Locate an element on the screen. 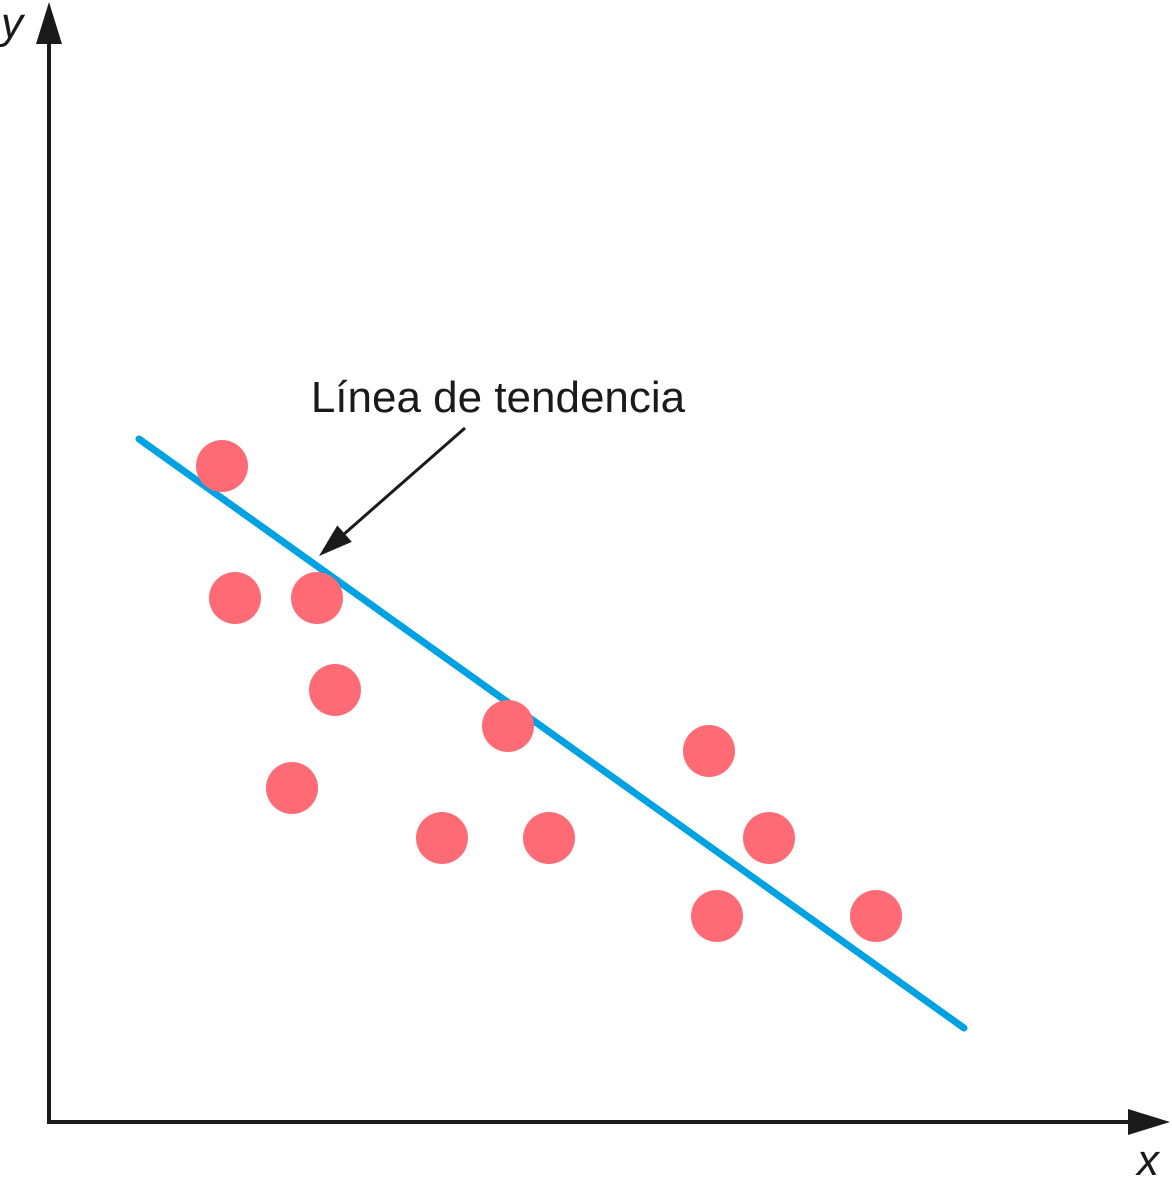 The width and height of the screenshot is (1172, 1177). x-axis: x is located at coordinates (608, 1143).